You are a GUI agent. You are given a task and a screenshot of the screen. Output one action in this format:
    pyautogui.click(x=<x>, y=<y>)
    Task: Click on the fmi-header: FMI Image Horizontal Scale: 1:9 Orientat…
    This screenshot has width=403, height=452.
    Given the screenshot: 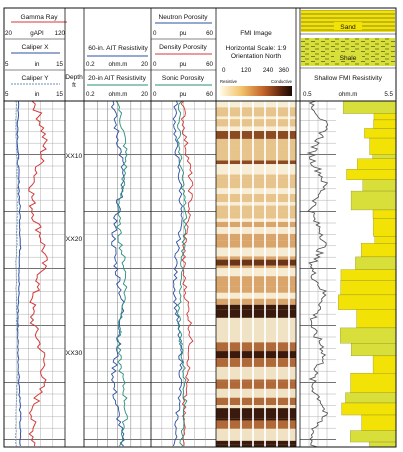 What is the action you would take?
    pyautogui.click(x=256, y=63)
    